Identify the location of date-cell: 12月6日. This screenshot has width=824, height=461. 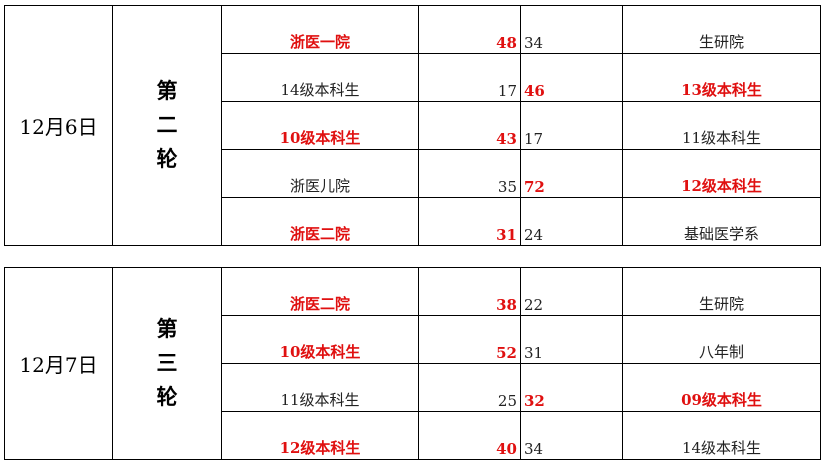
(58, 125).